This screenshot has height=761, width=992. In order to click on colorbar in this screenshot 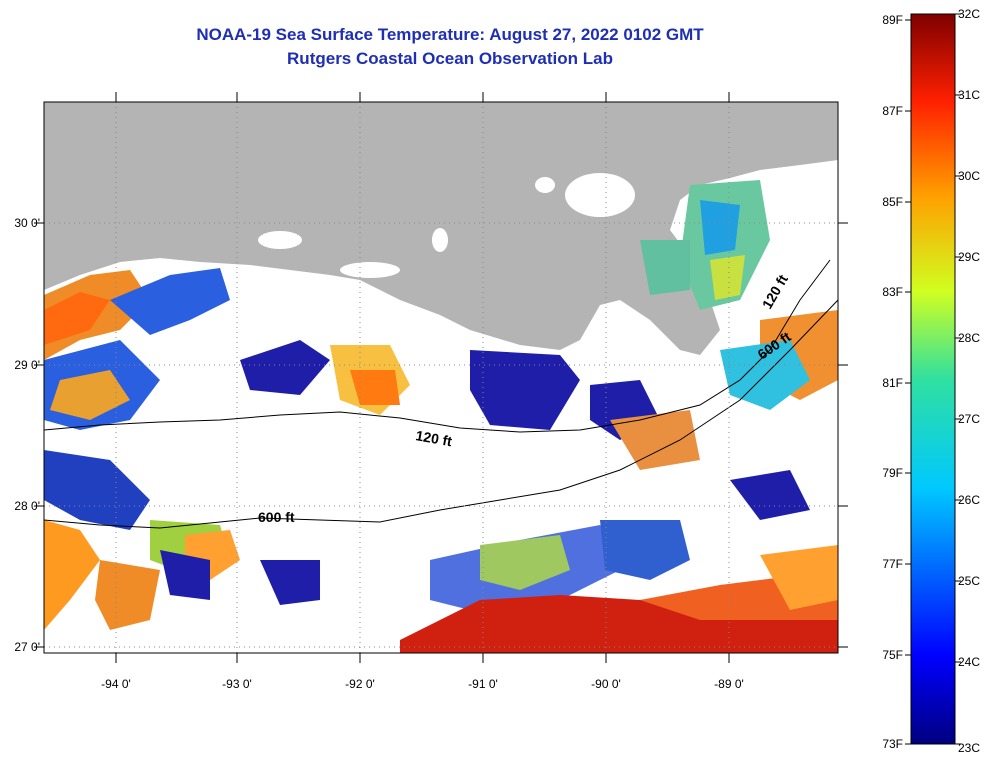, I will do `click(933, 379)`.